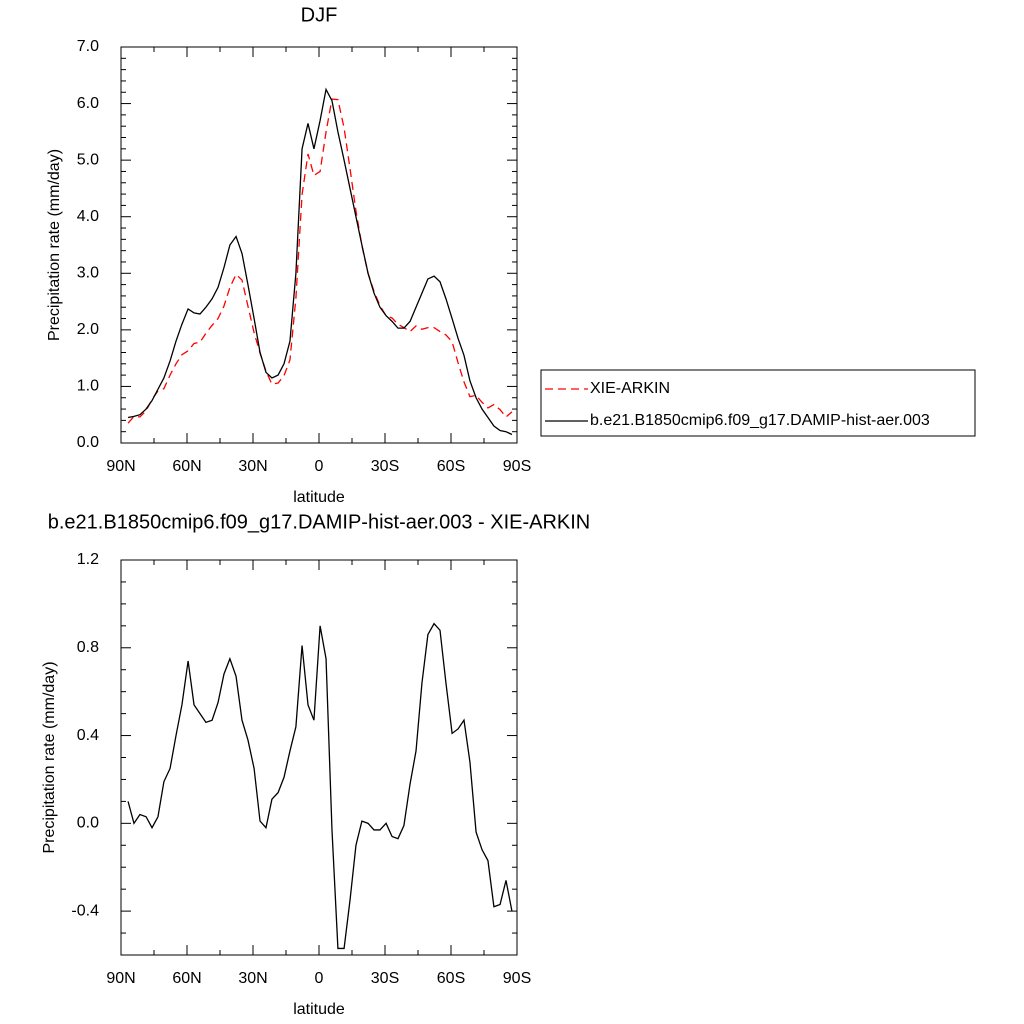 The height and width of the screenshot is (1024, 1024). I want to click on y-tick-label: 0.8, so click(88, 647).